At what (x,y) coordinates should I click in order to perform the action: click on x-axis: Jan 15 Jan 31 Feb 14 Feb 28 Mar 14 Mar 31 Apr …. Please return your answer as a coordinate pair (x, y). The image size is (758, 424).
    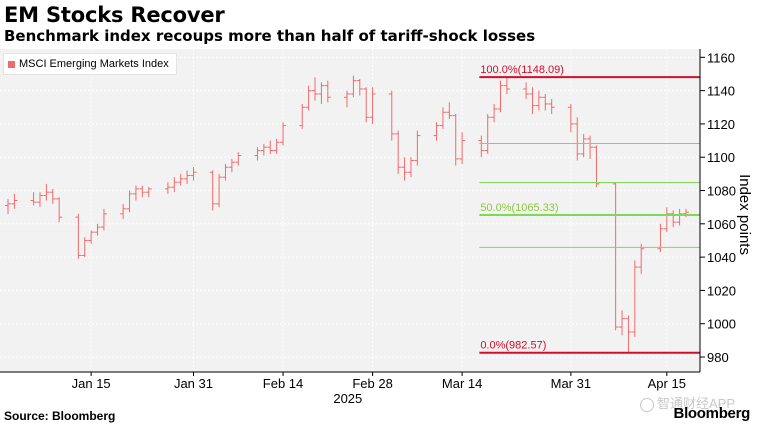
    Looking at the image, I should click on (350, 388).